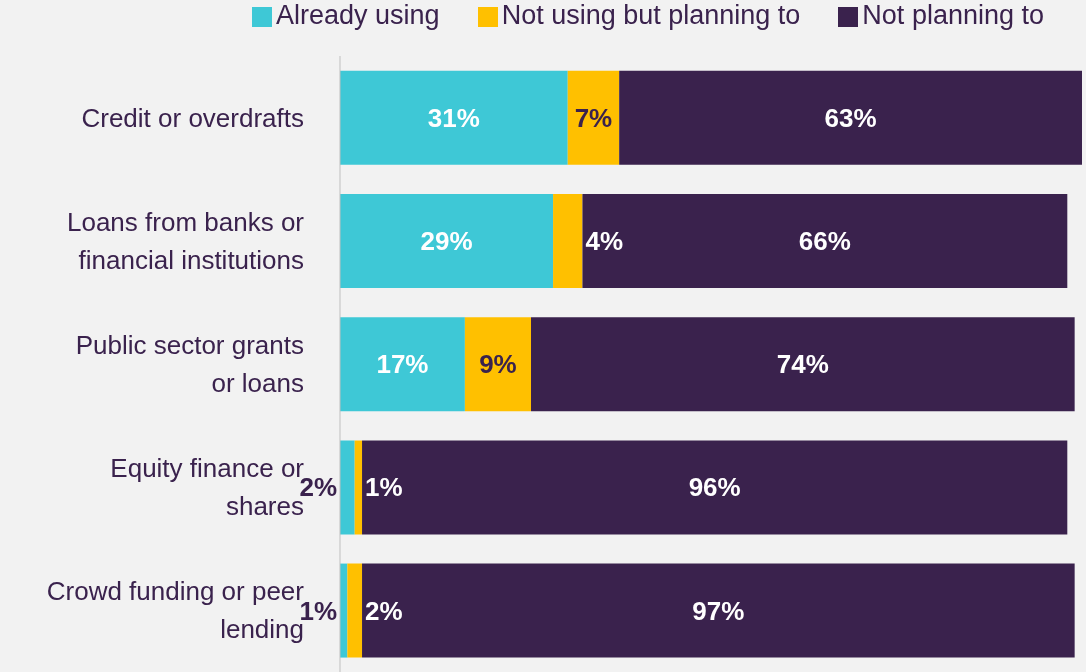 This screenshot has height=672, width=1086. I want to click on data-label: 96%, so click(714, 487).